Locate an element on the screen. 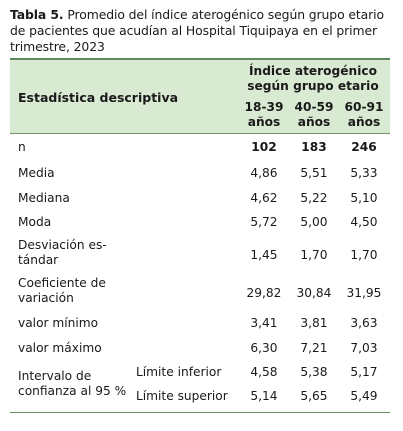  row-label-coeficiente: Coeficiente de variación is located at coordinates (62, 291).